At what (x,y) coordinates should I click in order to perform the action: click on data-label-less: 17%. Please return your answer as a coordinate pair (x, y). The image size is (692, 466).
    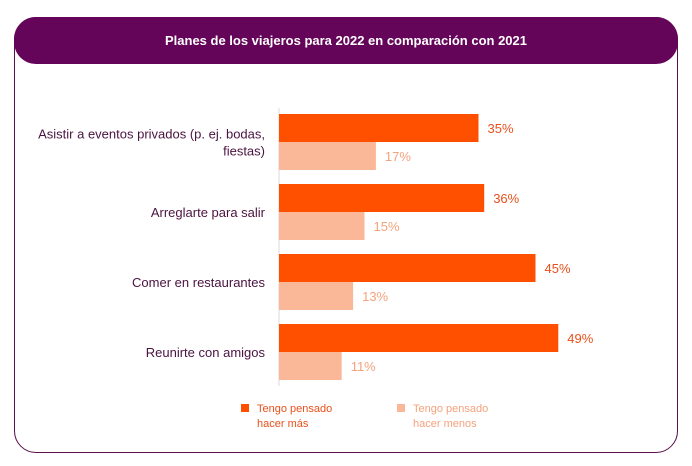
    Looking at the image, I should click on (398, 156).